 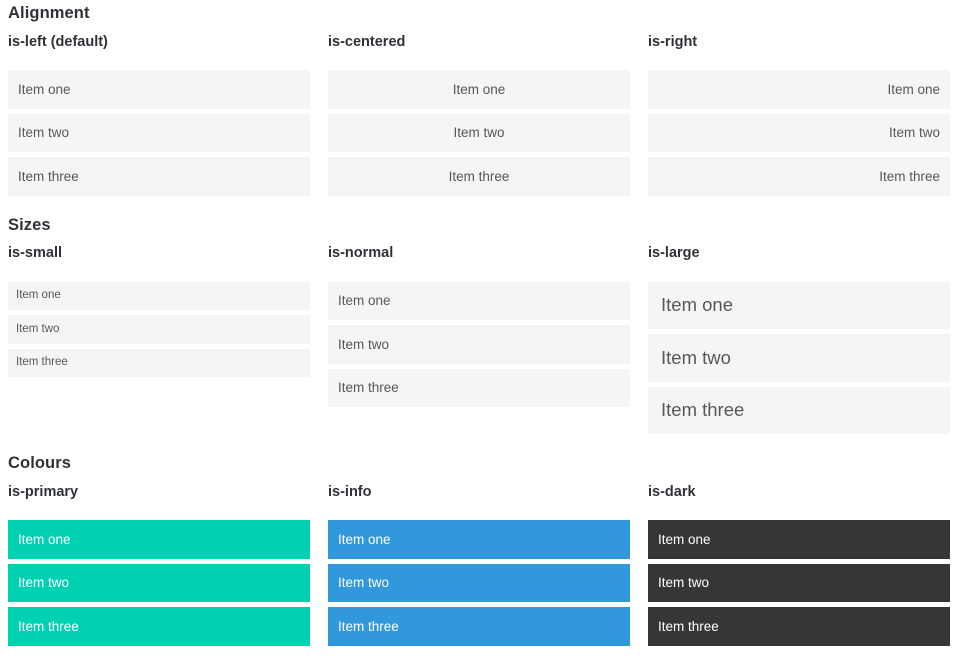 I want to click on demo-column: is-dark Item one Item two Item three, so click(x=799, y=565).